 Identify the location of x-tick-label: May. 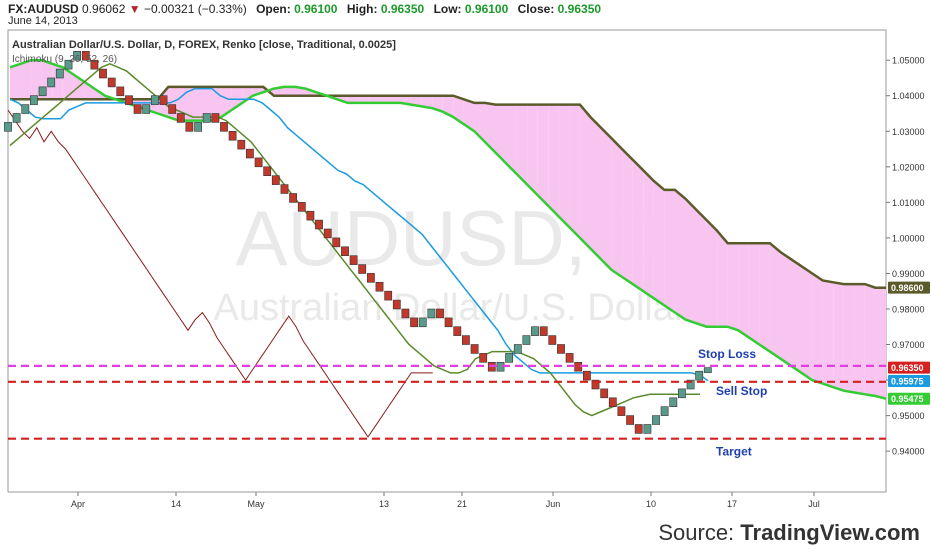
(256, 504).